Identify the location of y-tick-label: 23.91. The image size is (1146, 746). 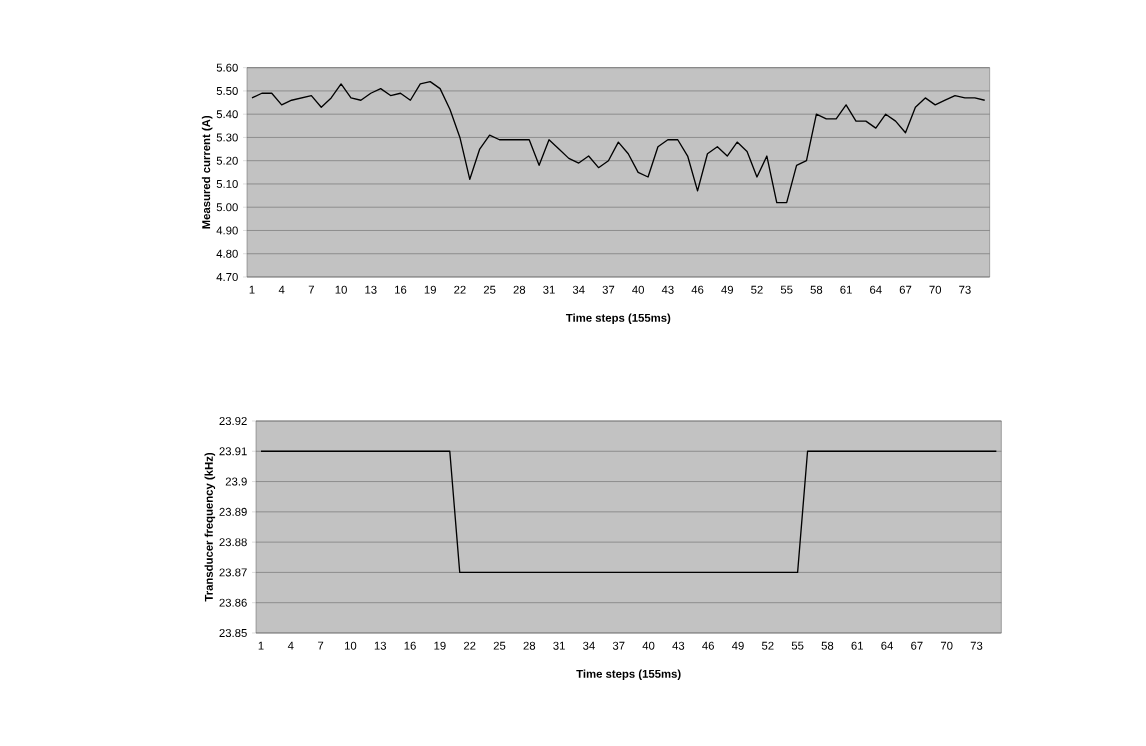
(233, 451).